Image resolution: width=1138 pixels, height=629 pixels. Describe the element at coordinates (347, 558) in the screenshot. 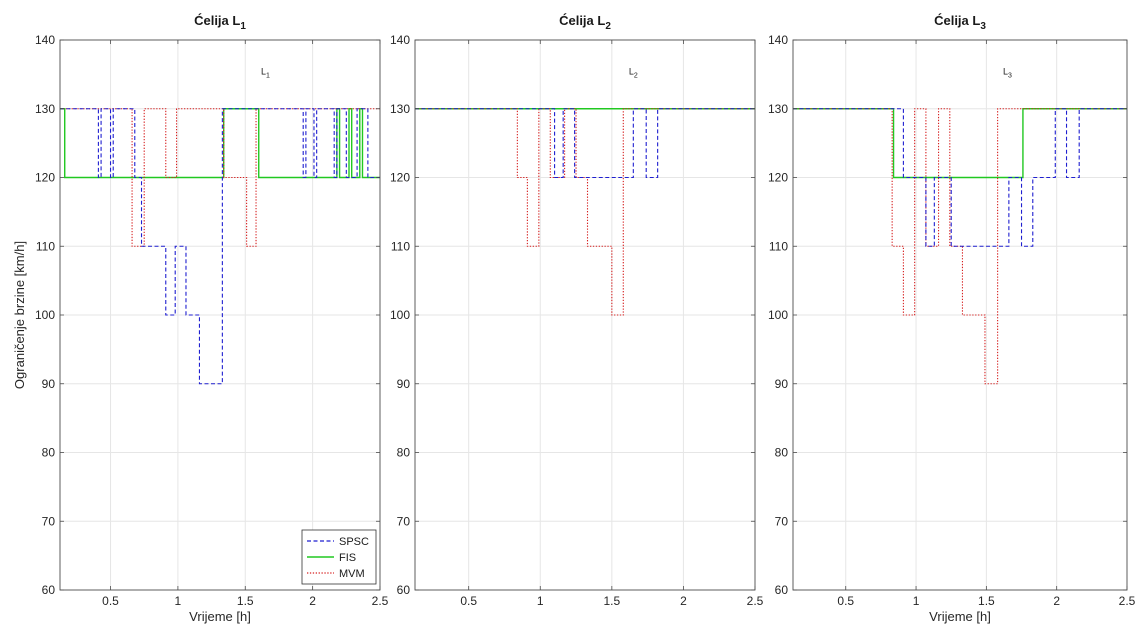

I see `legend-entry-fis: FIS` at that location.